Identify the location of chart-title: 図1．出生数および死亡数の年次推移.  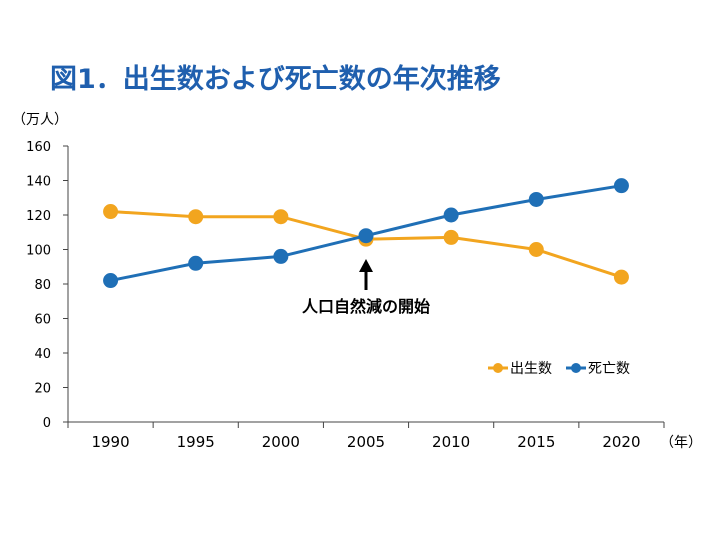
(275, 79).